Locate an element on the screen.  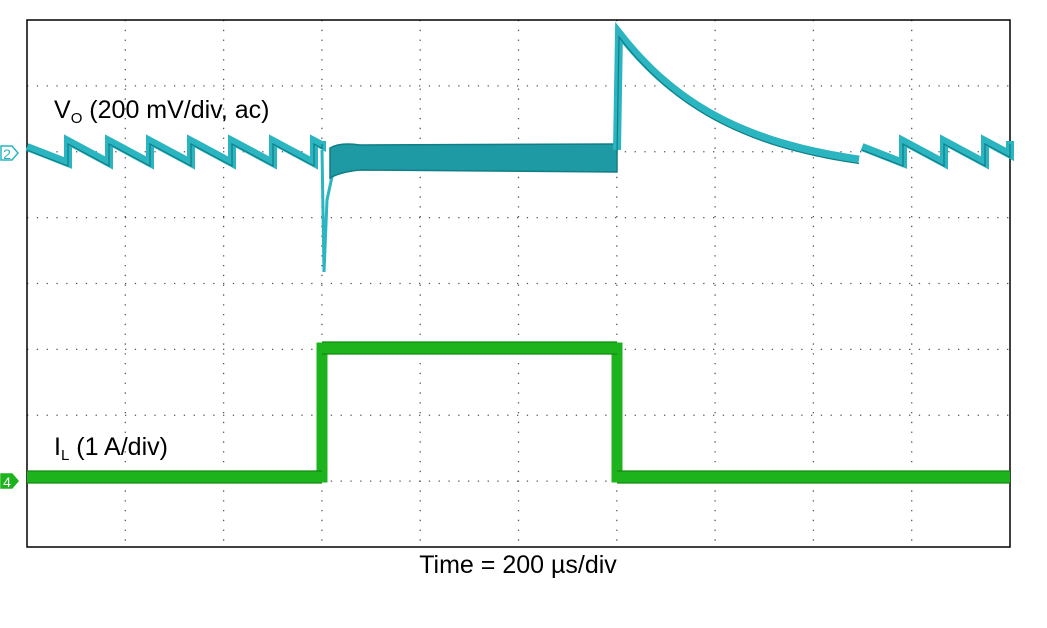
vo-band is located at coordinates (473, 161).